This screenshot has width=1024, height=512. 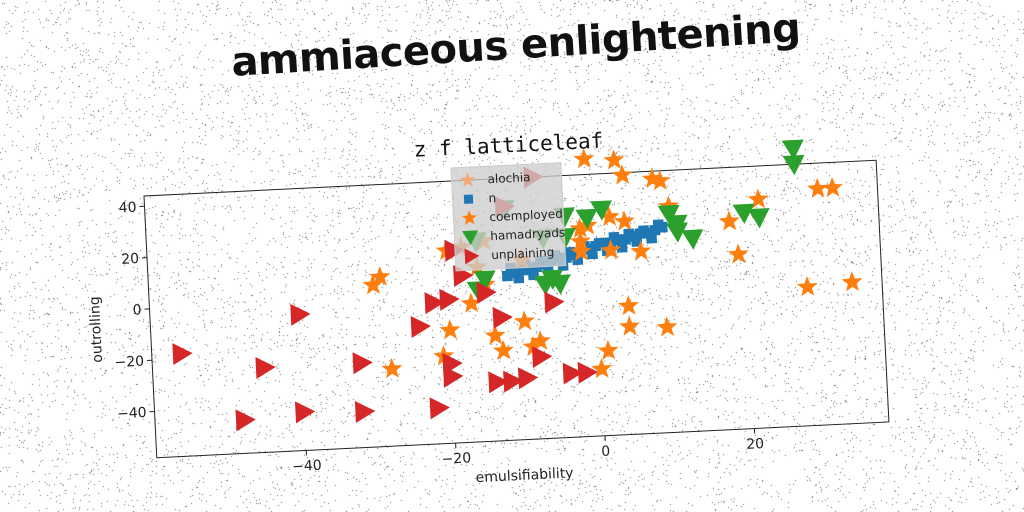 What do you see at coordinates (492, 198) in the screenshot?
I see `legend-label: n` at bounding box center [492, 198].